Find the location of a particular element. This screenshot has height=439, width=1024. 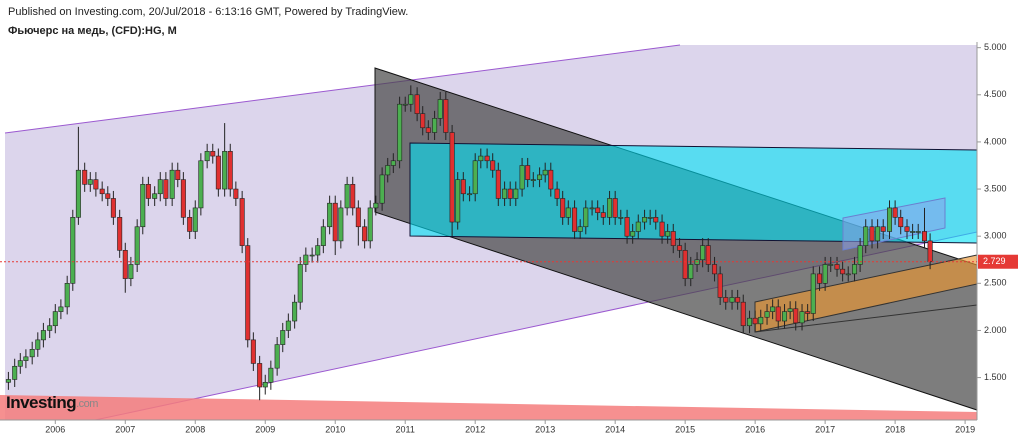

x-tick-label: 2009 is located at coordinates (265, 429).